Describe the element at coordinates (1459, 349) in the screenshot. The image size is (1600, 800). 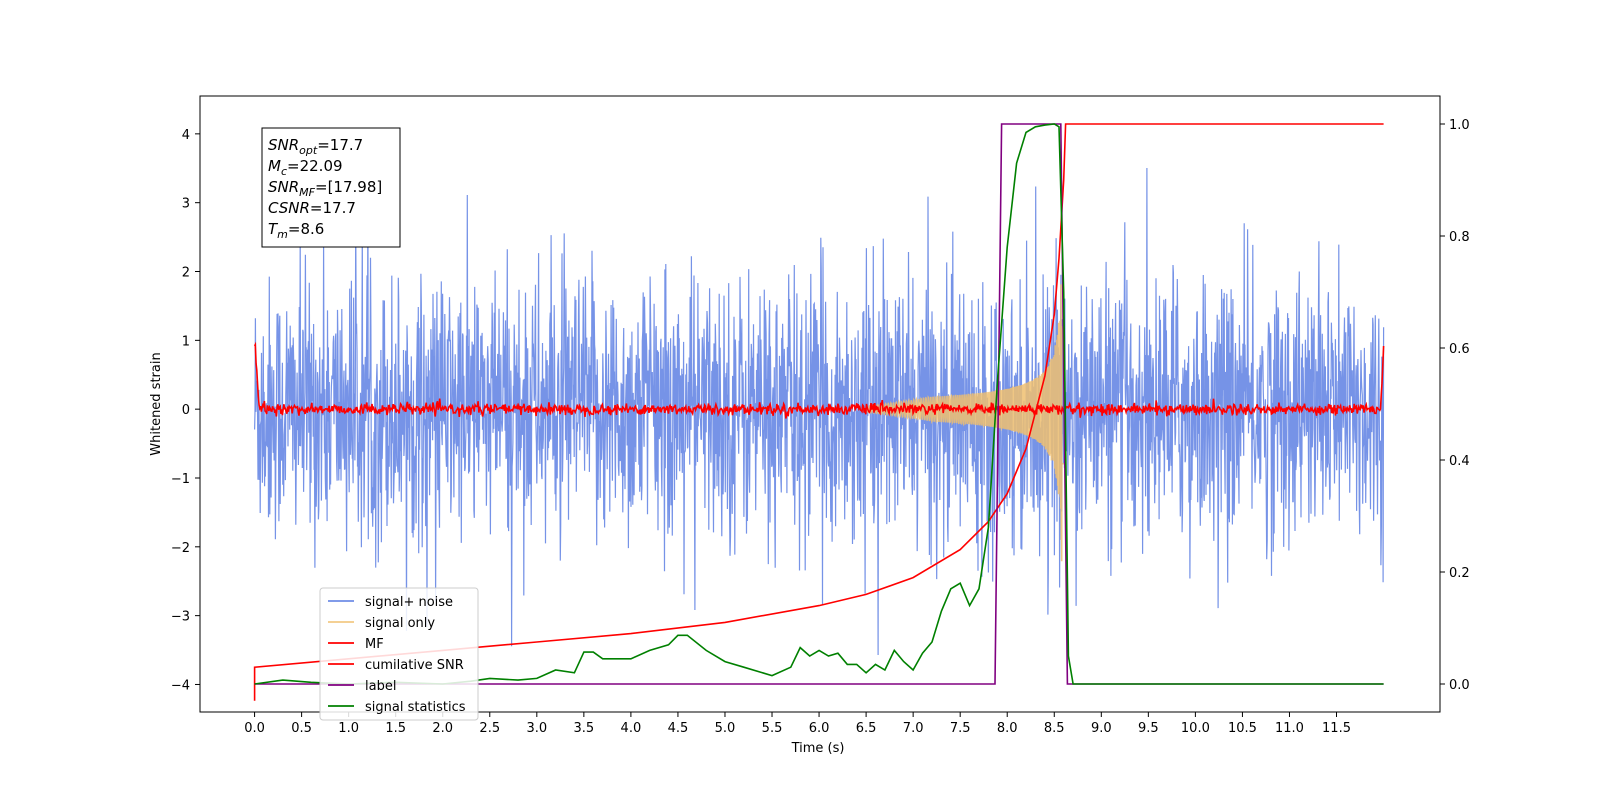
I see `y2-tick-label: 0.6` at that location.